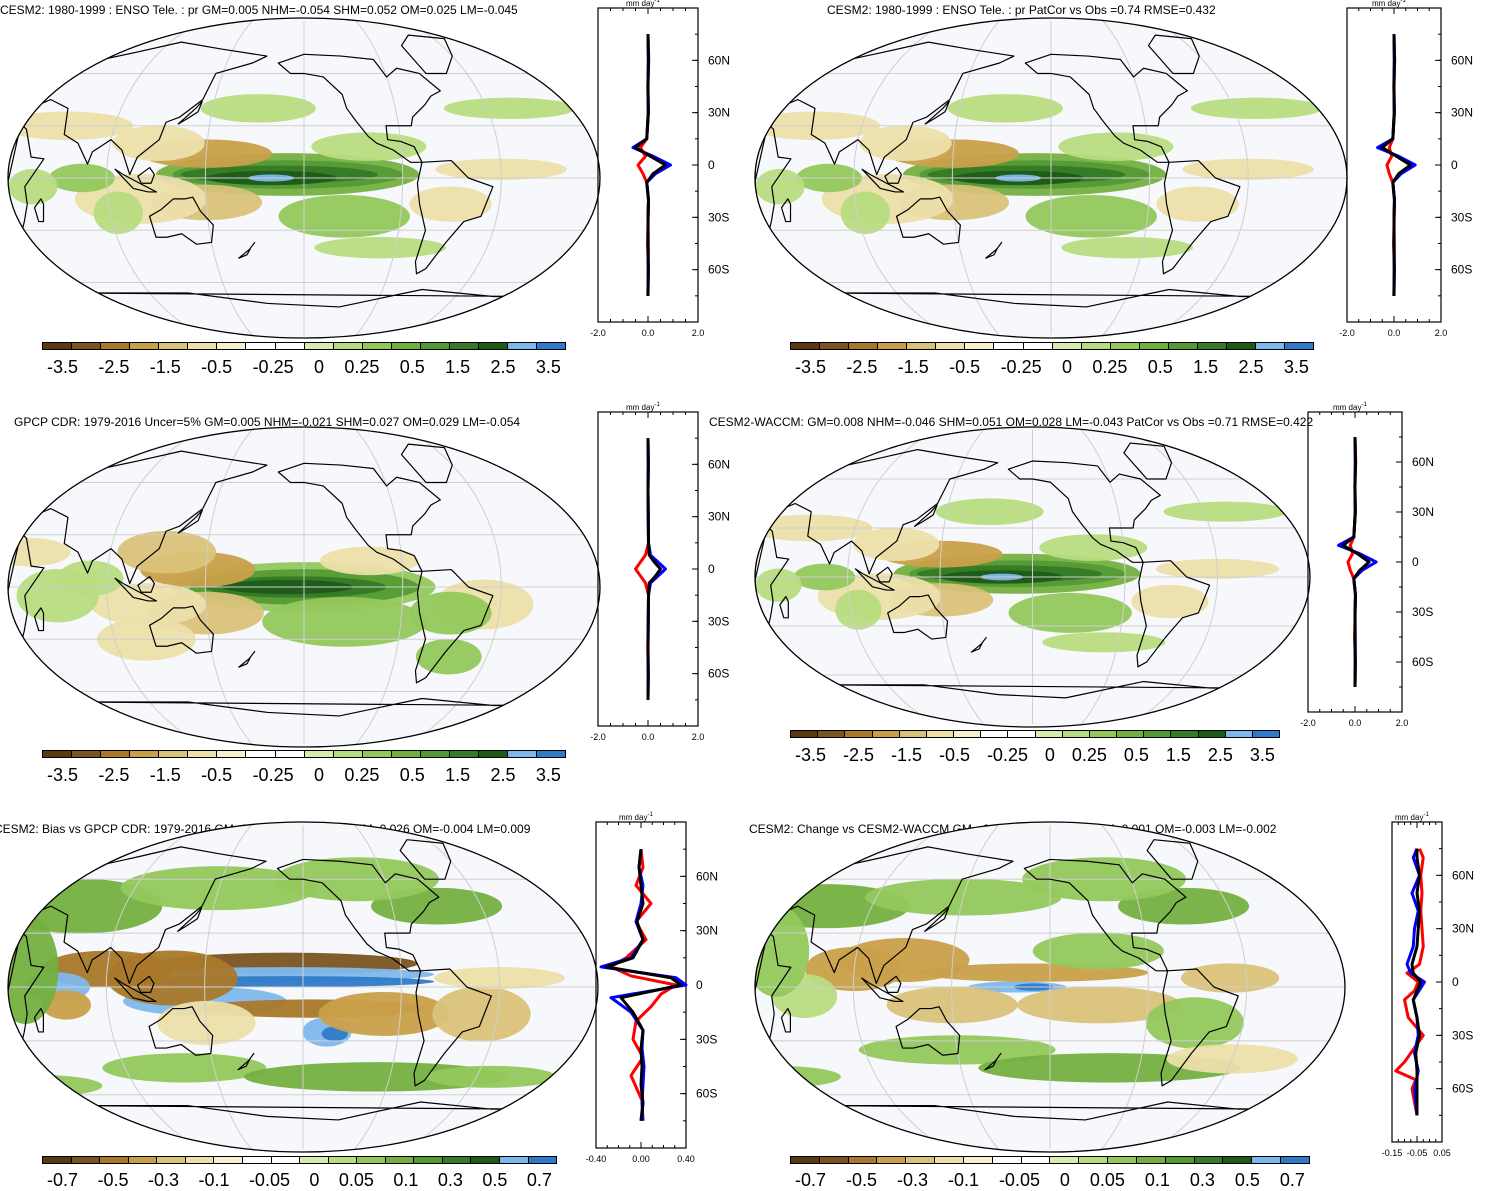 The image size is (1490, 1191). Describe the element at coordinates (1442, 1153) in the screenshot. I see `profile-xtick-label: 0.05` at that location.